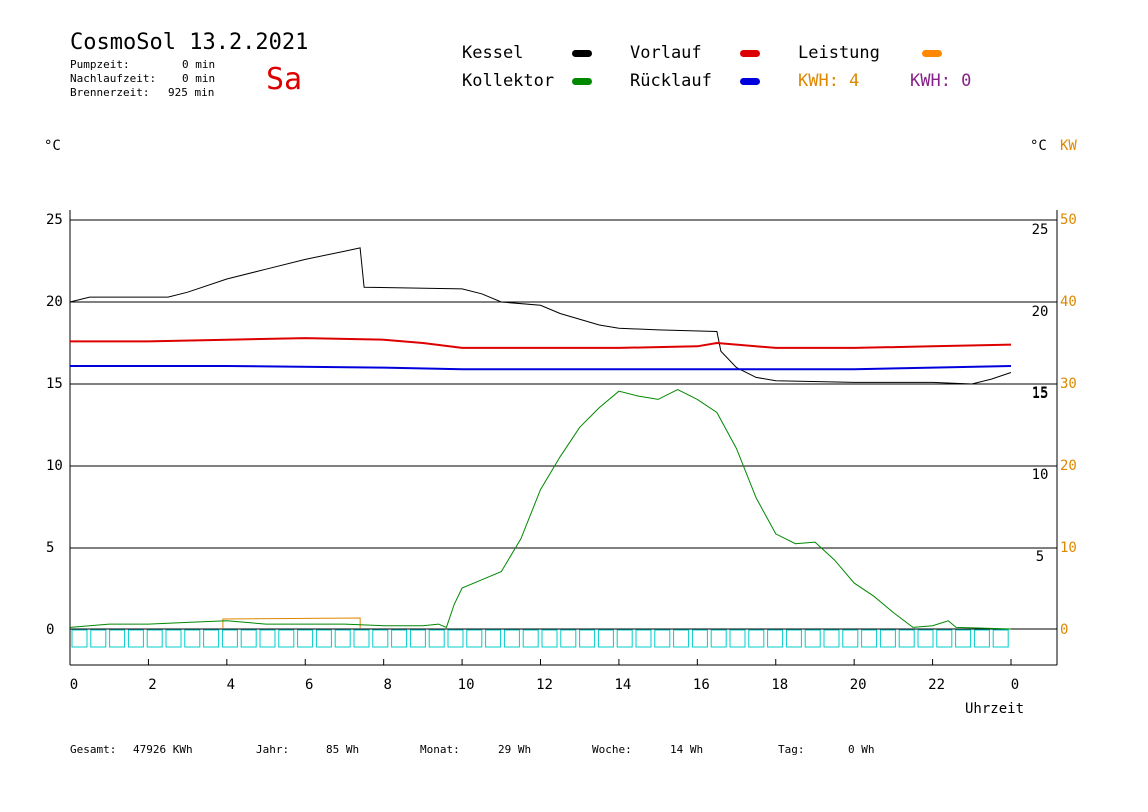 This screenshot has height=812, width=1148. Describe the element at coordinates (191, 92) in the screenshot. I see `stat-brennerzeit-value: 925 min` at that location.